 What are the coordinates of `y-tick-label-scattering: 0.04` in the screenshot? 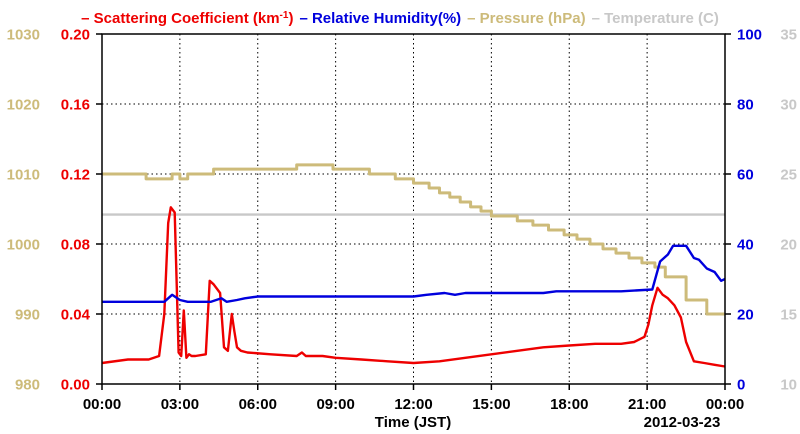 It's located at (76, 315).